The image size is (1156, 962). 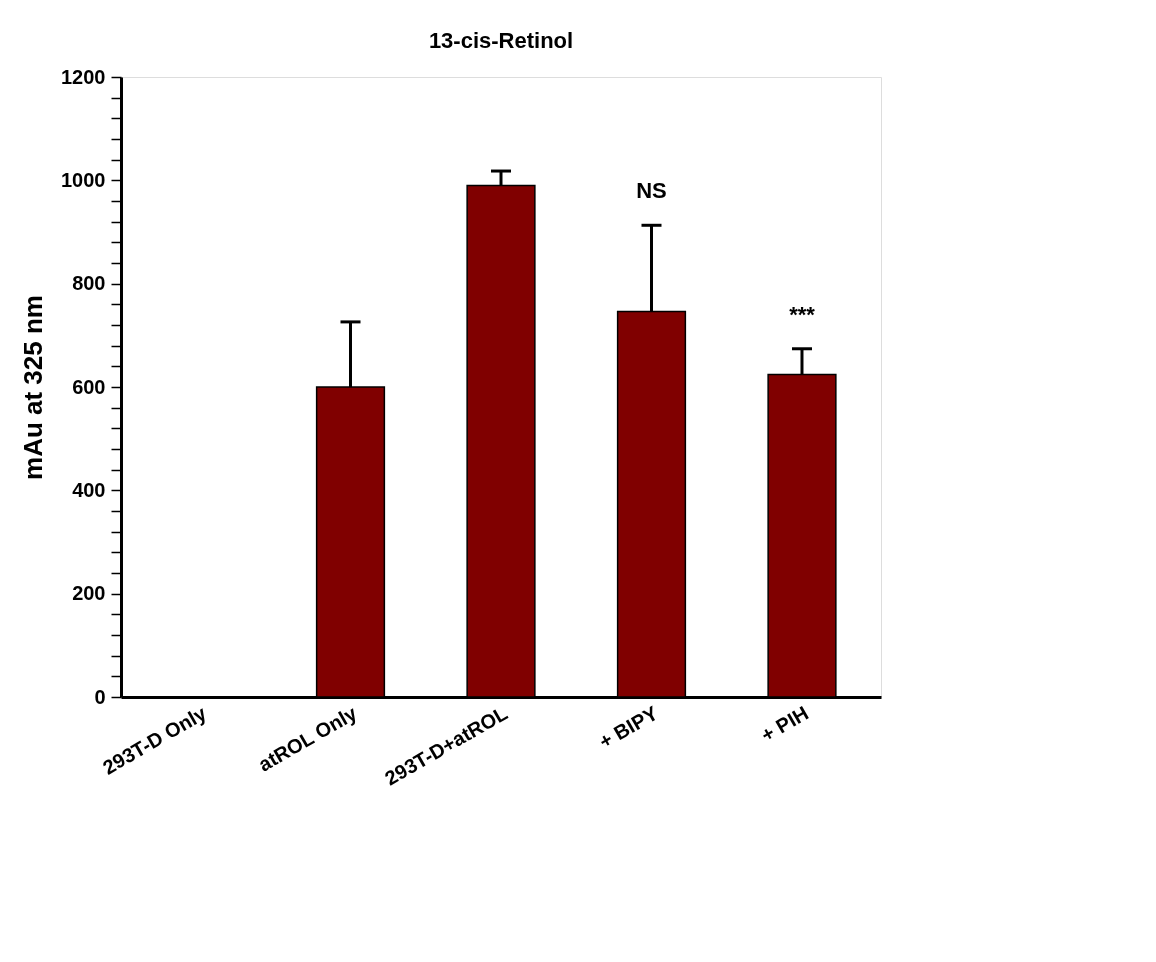 What do you see at coordinates (802, 314) in the screenshot?
I see `annotation: ***` at bounding box center [802, 314].